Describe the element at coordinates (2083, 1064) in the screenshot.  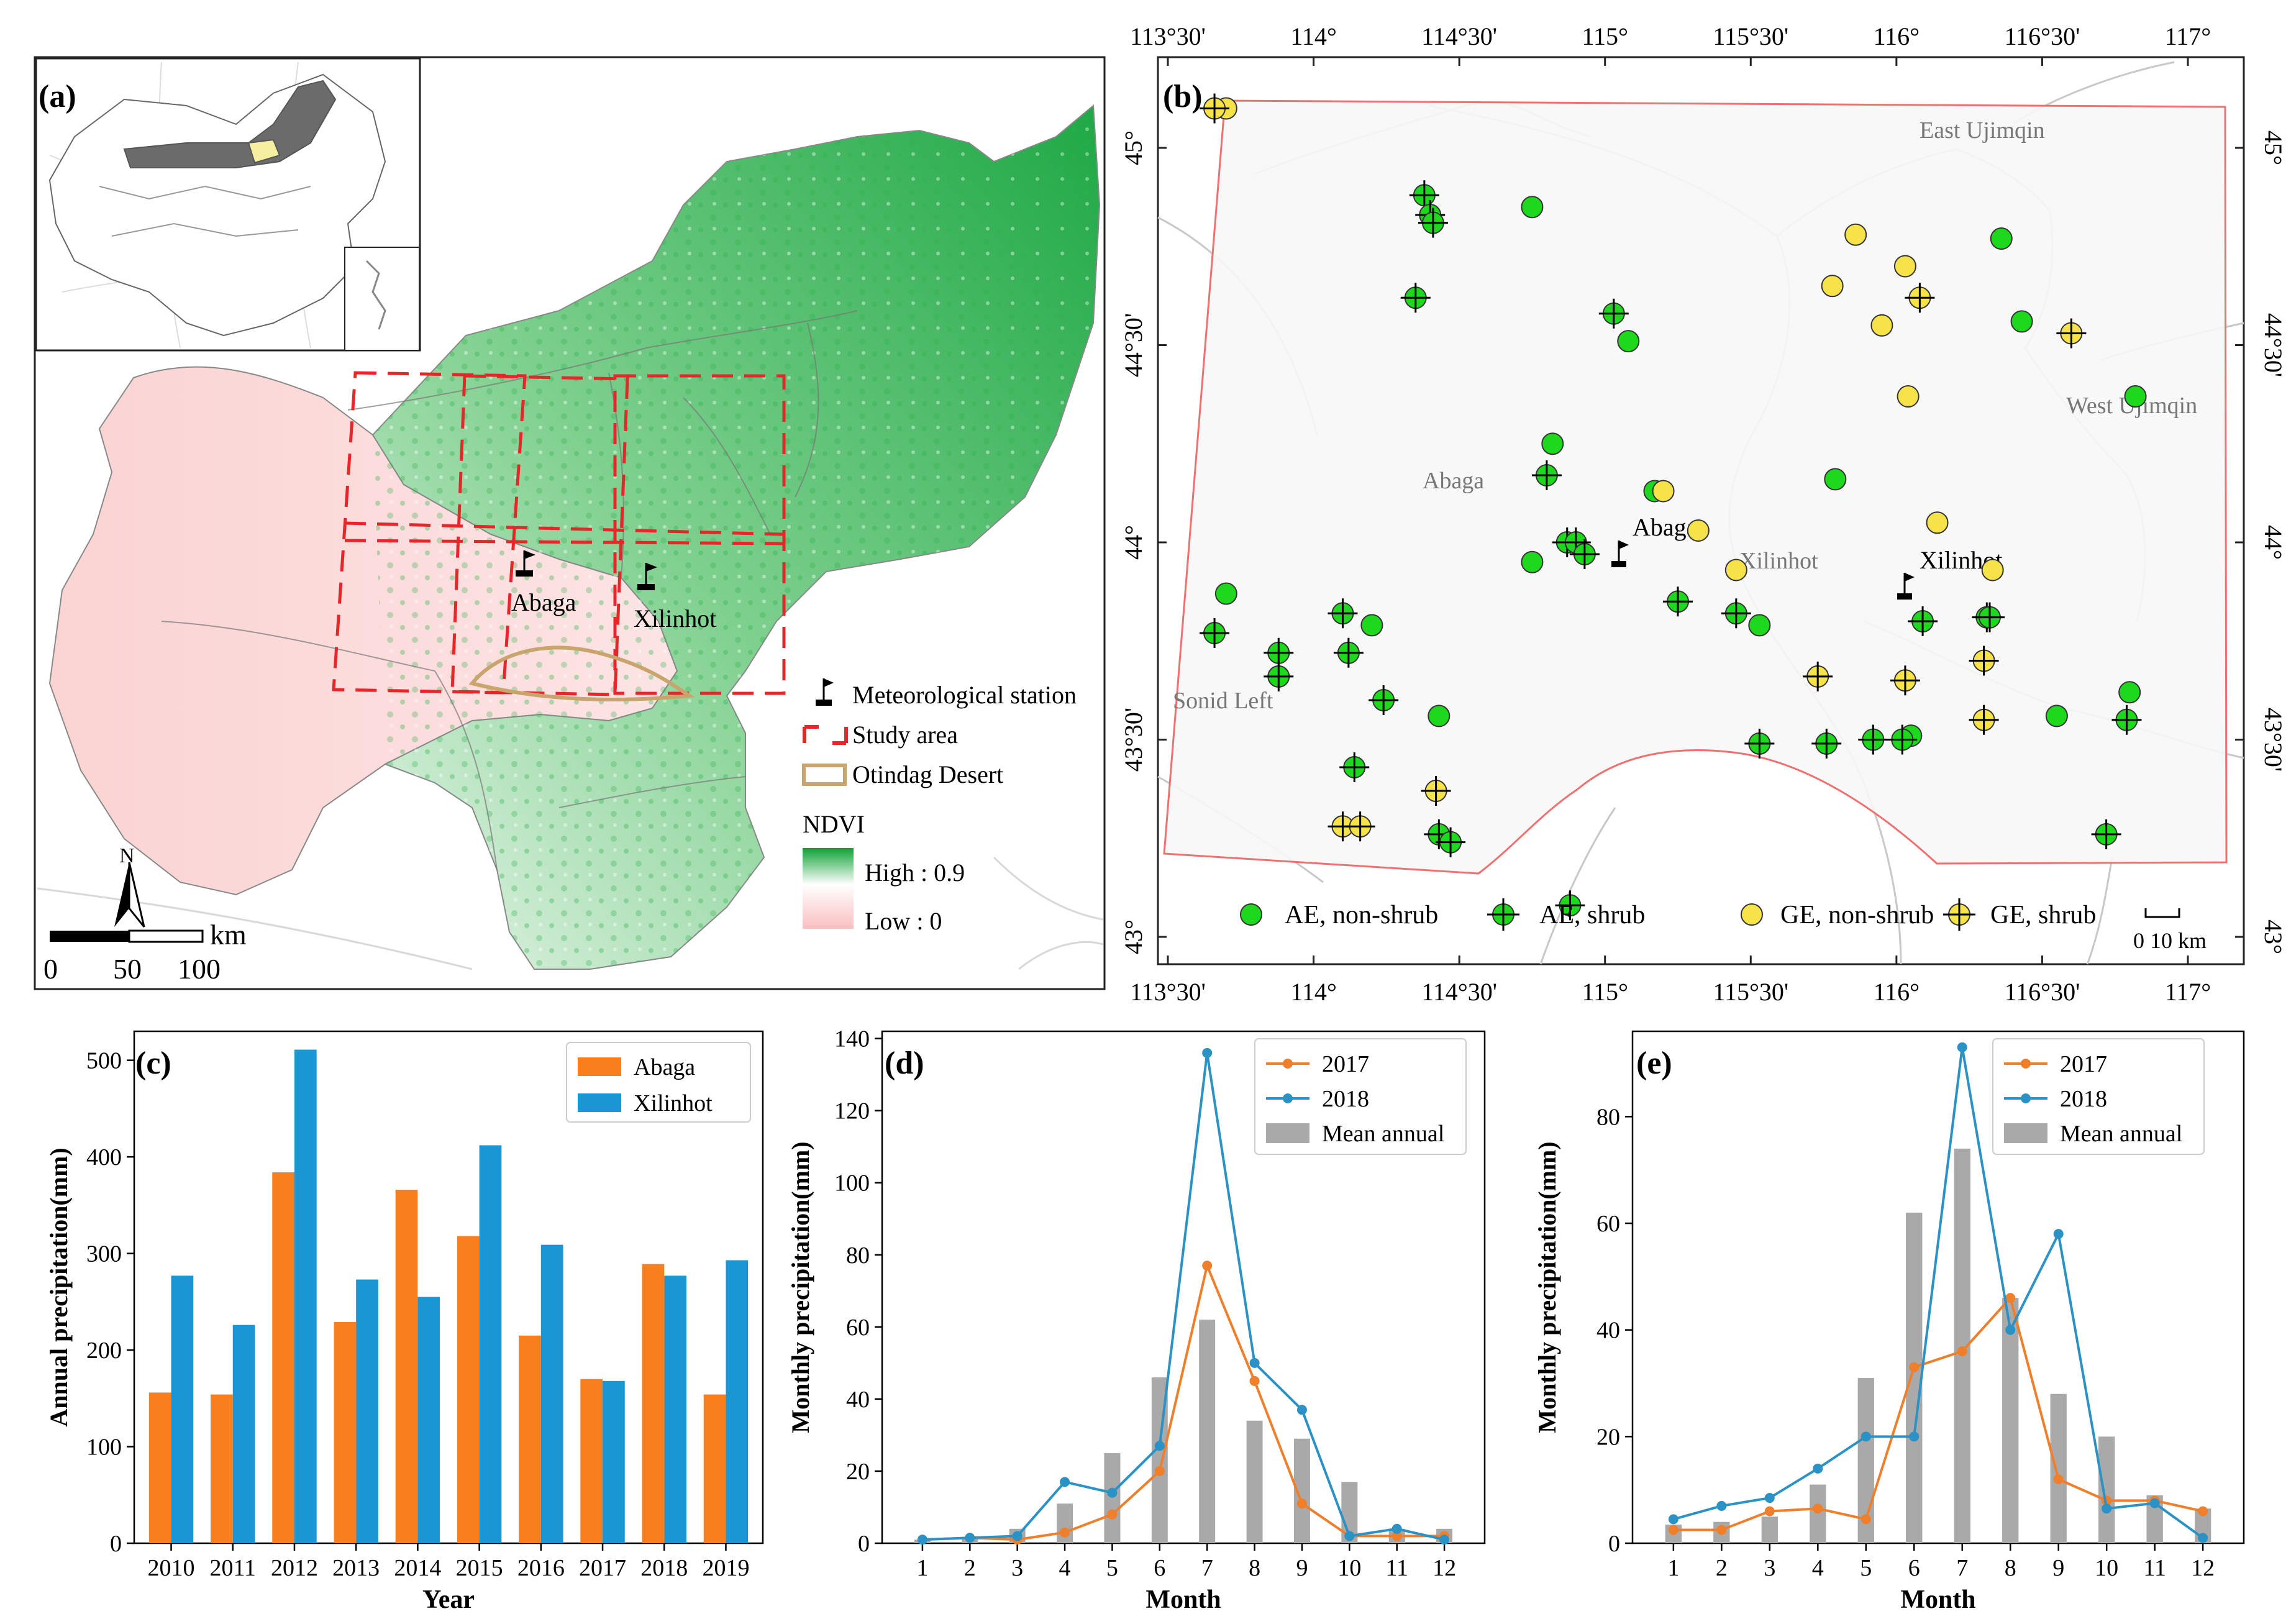
I see `legend-label: 2017` at that location.